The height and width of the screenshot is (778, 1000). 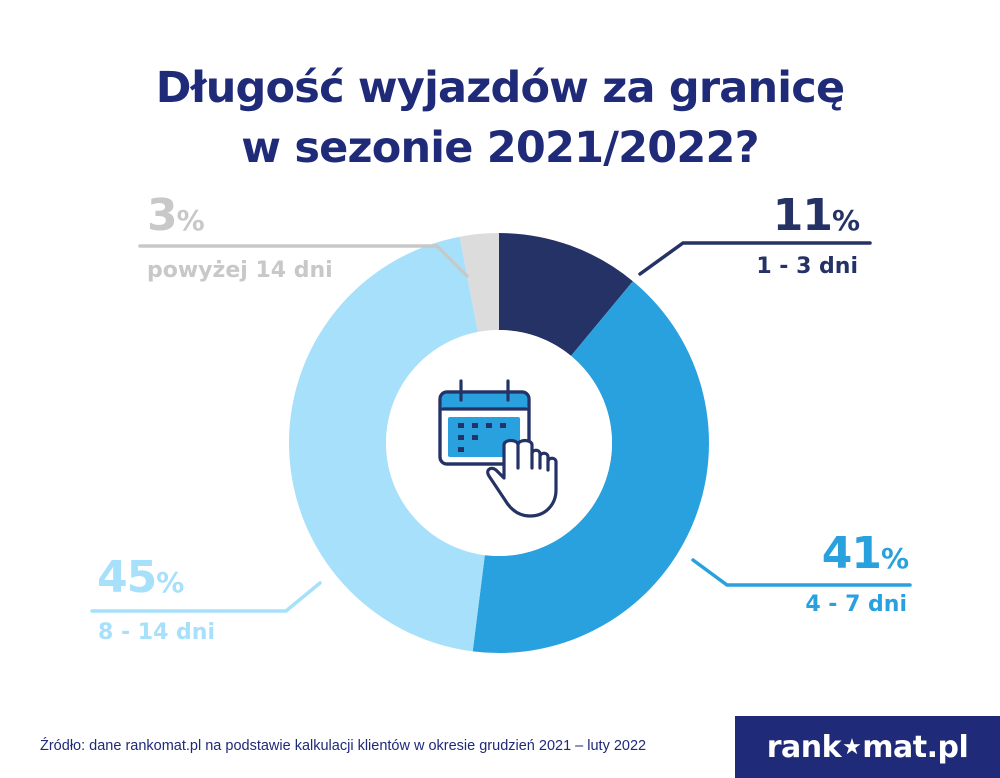 What do you see at coordinates (240, 270) in the screenshot?
I see `category-label-powyzej-14-dni: powyżej 14 dni` at bounding box center [240, 270].